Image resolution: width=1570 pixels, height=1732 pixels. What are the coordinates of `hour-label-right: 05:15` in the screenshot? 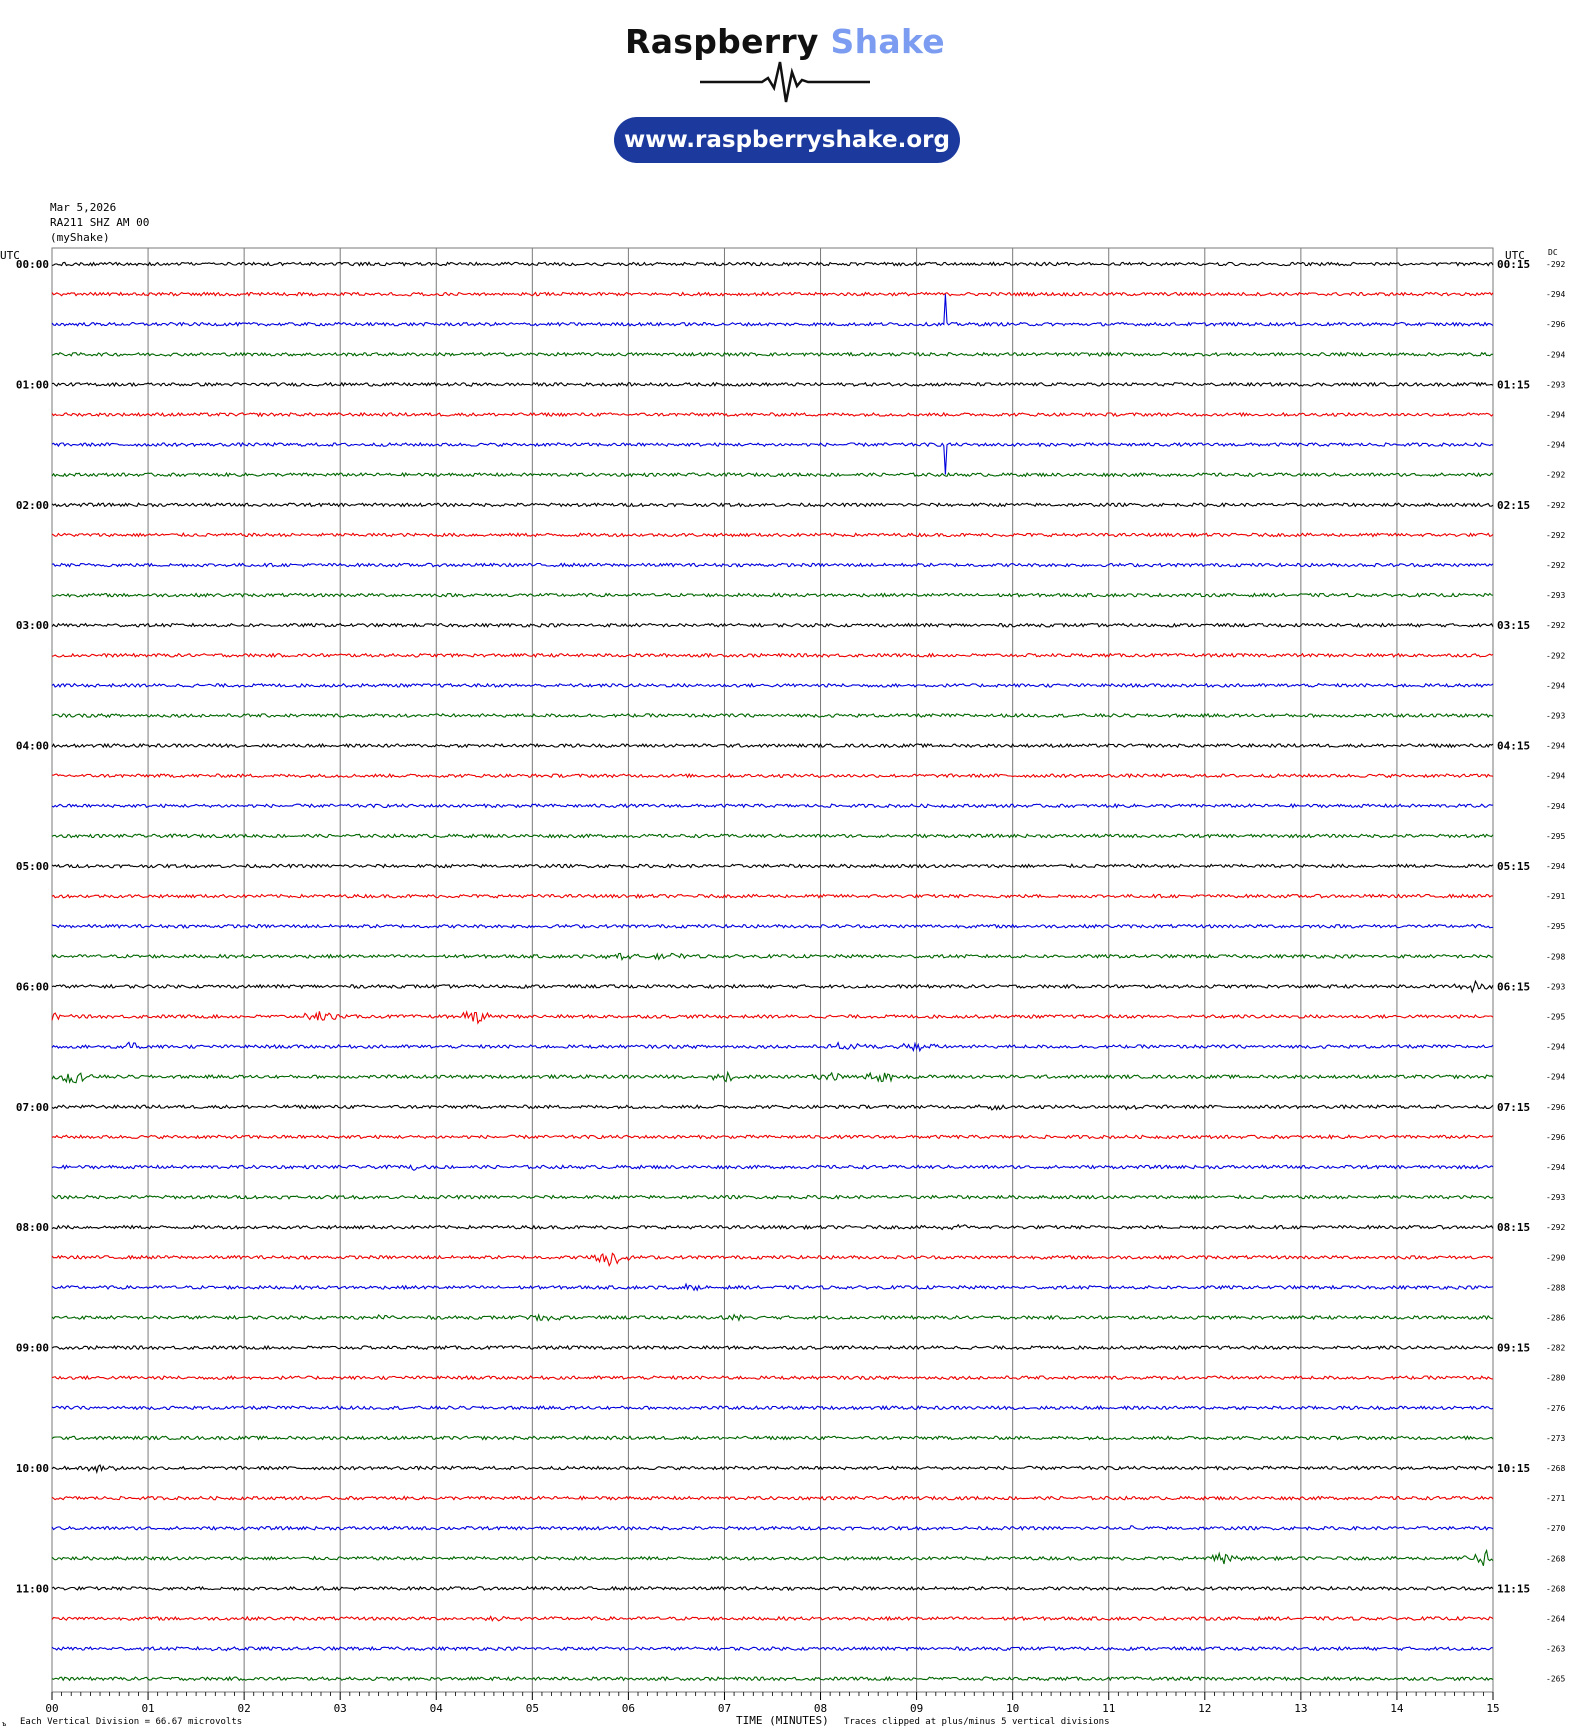 It's located at (1513, 866).